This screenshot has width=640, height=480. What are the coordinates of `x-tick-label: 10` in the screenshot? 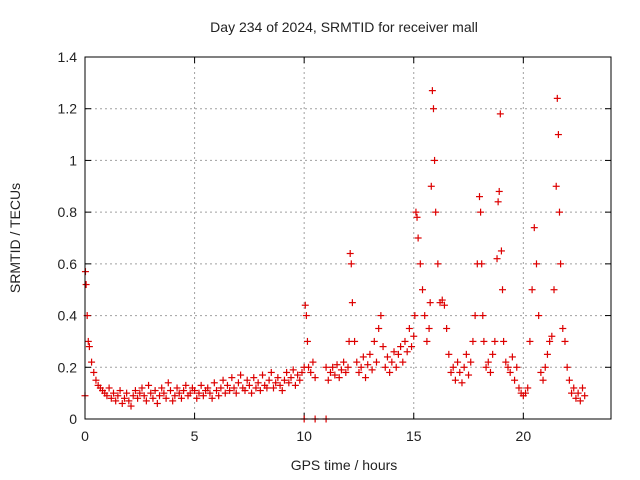 It's located at (304, 436).